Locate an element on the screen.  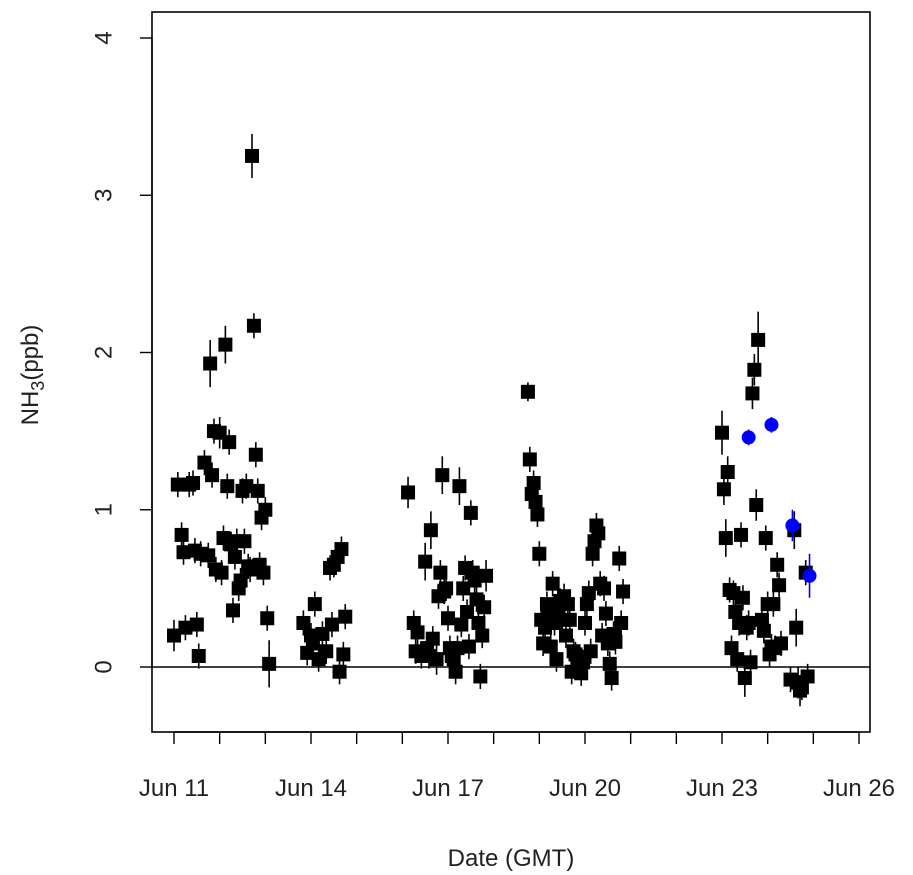
y-tick-label: 4 is located at coordinates (104, 37).